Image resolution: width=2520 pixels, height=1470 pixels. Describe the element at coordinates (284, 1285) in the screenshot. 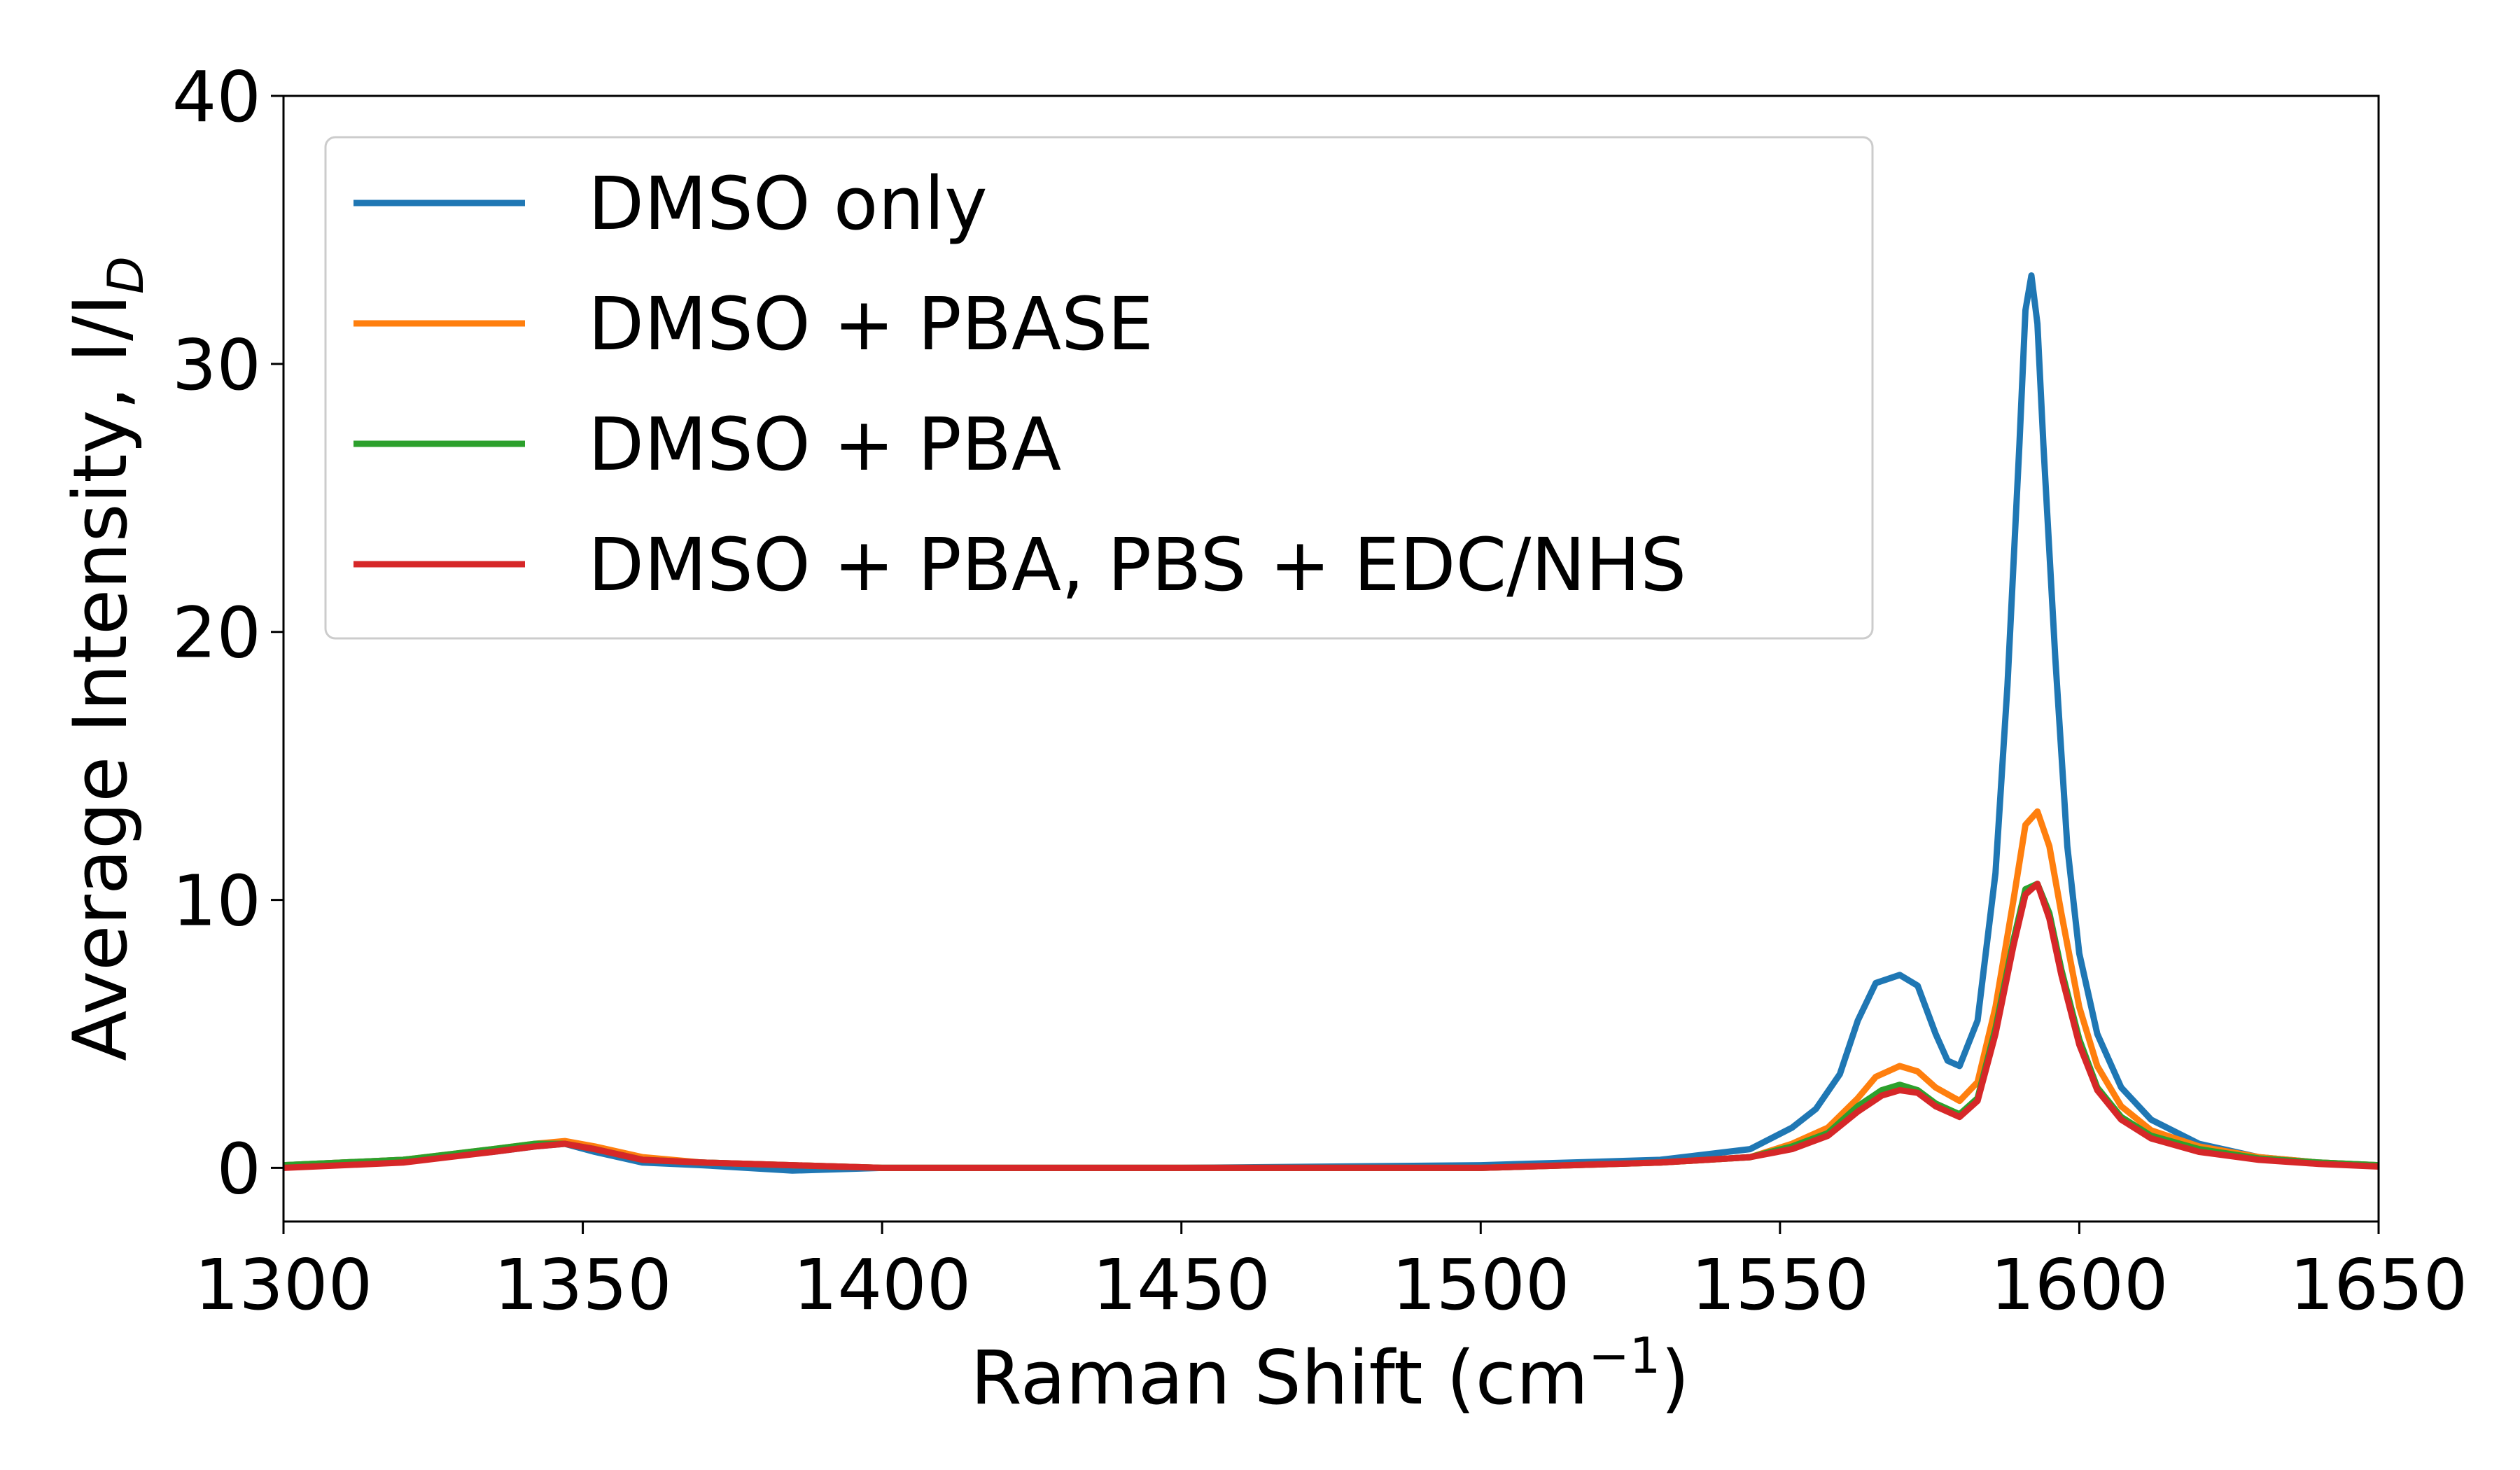

I see `x-tick-label: 1300` at that location.